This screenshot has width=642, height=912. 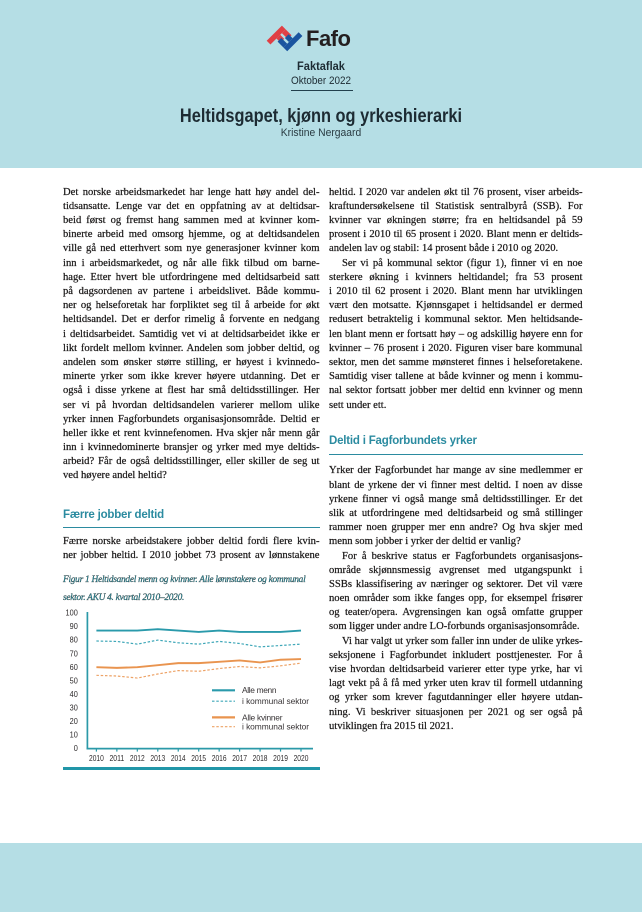 What do you see at coordinates (116, 758) in the screenshot?
I see `svg-text: 2011` at bounding box center [116, 758].